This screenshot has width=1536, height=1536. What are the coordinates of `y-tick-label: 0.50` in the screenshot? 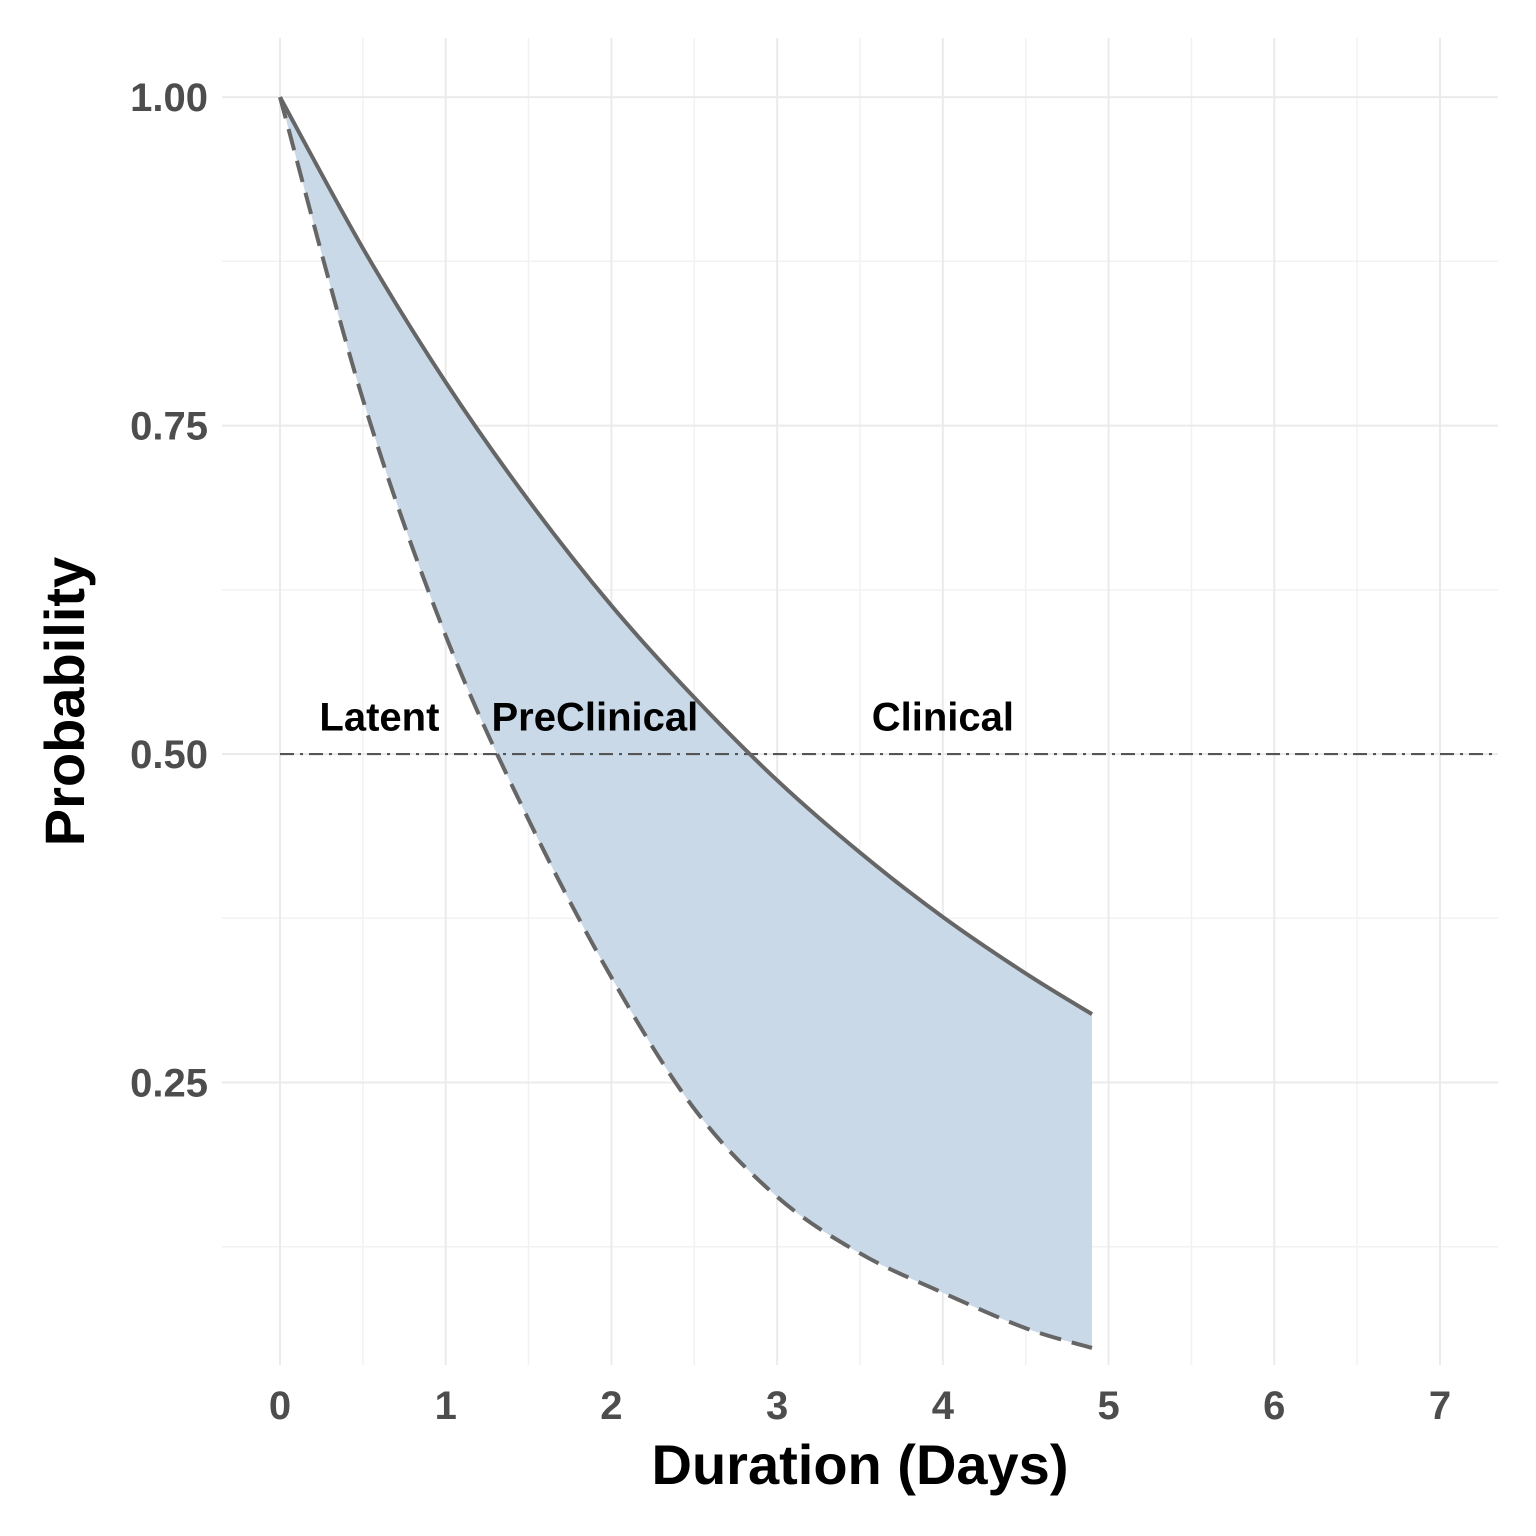 It's located at (169, 755).